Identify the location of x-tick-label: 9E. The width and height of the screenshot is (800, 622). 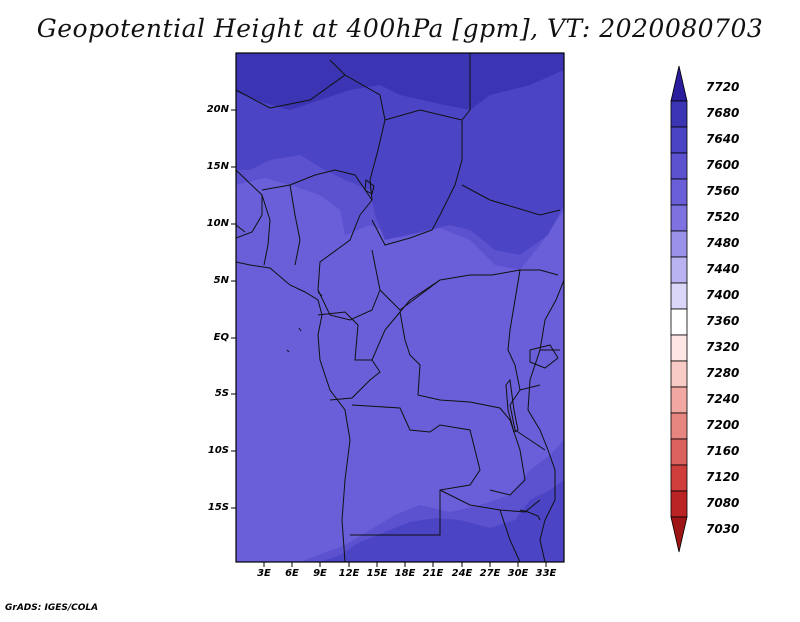
(320, 573).